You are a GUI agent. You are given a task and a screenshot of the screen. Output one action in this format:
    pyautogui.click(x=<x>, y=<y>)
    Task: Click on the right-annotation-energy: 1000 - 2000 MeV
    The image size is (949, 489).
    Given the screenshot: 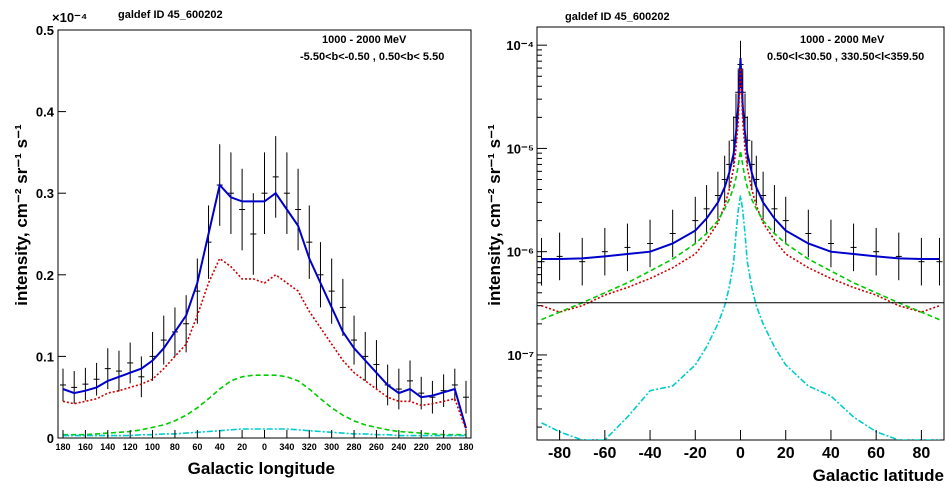 What is the action you would take?
    pyautogui.click(x=842, y=40)
    